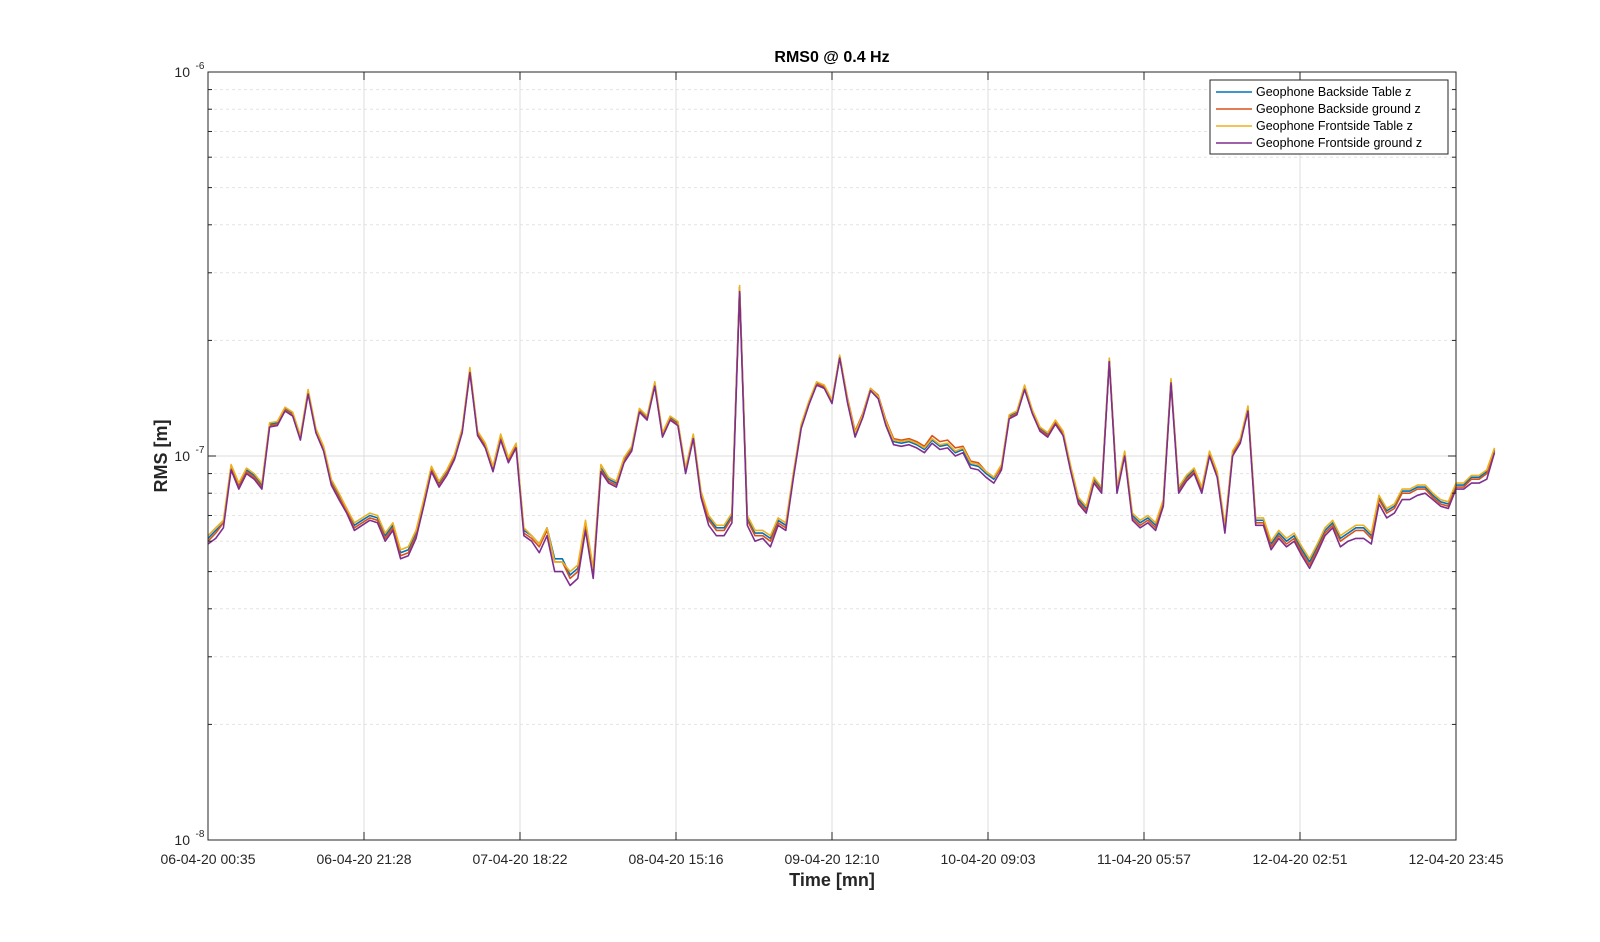  I want to click on legend-label: Geophone Frontside Table z, so click(1334, 126).